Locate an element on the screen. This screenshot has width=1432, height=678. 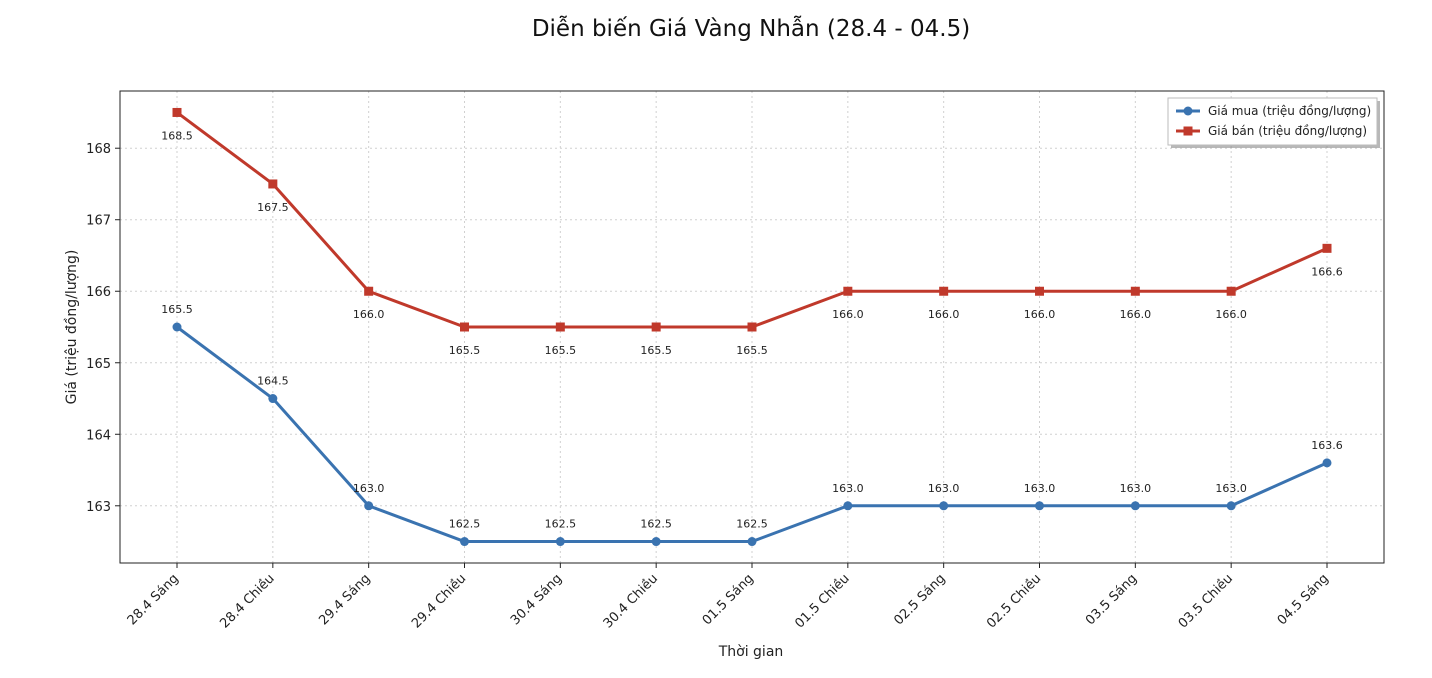
x-tick-label: 04.5 Sáng is located at coordinates (1303, 599).